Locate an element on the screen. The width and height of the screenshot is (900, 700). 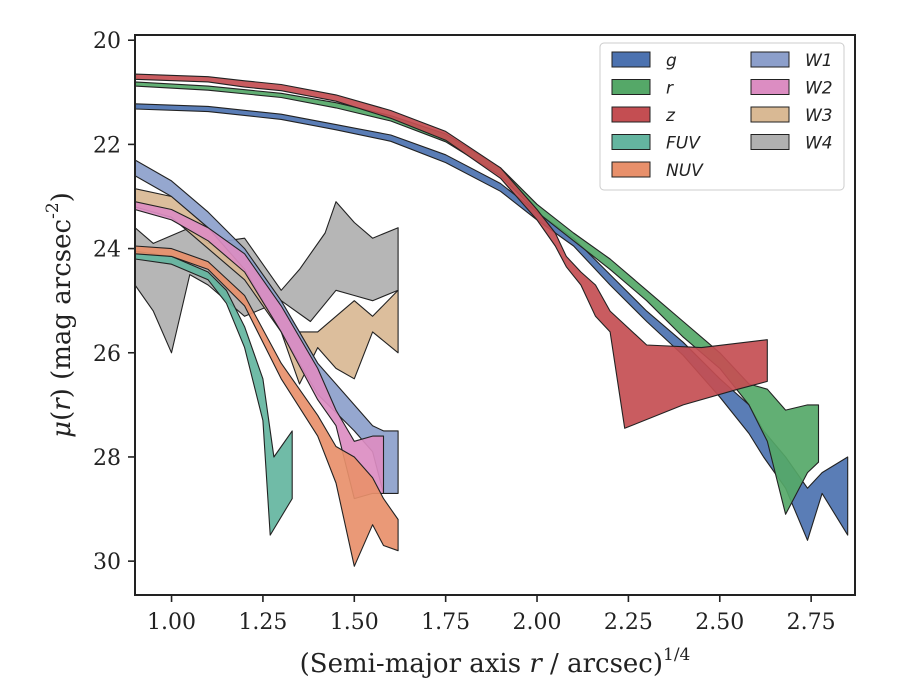
legend-swatch-fuv is located at coordinates (631, 142).